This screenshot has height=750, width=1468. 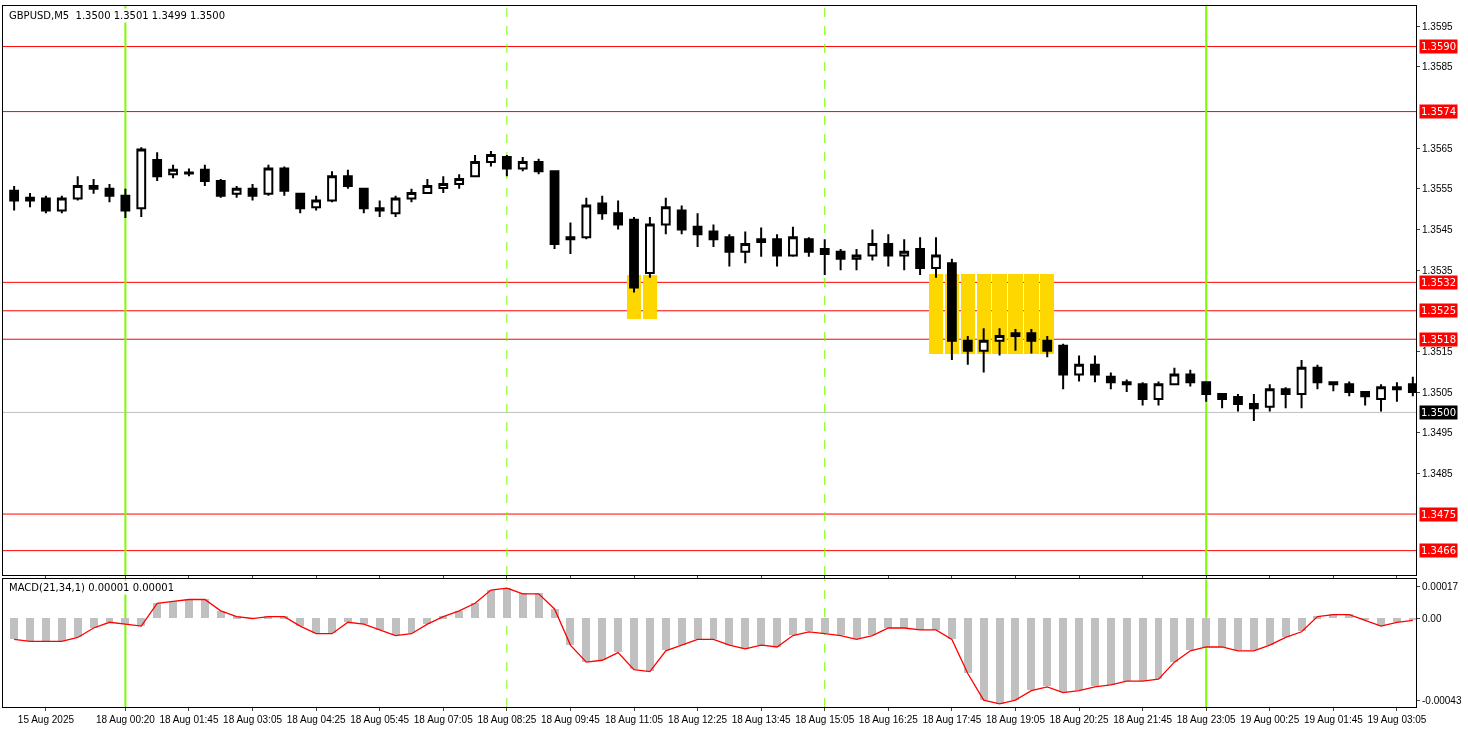 I want to click on y-tick-label: 1.3485, so click(x=1438, y=473).